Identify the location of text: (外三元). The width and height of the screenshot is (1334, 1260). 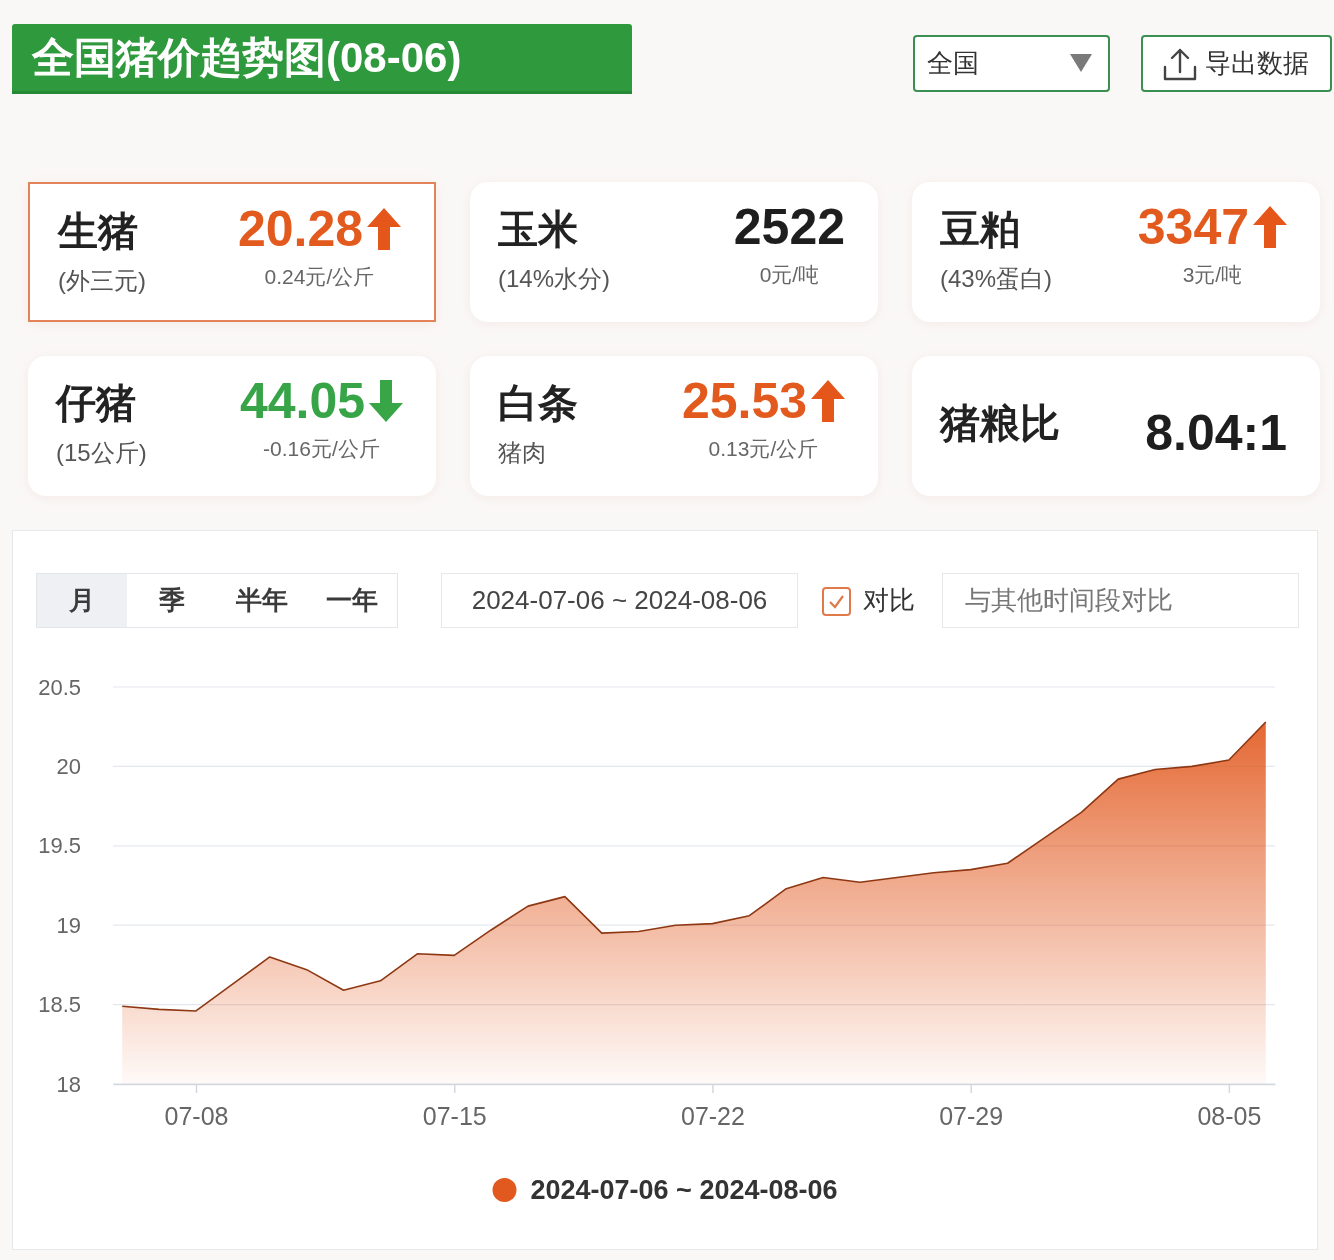
(102, 281).